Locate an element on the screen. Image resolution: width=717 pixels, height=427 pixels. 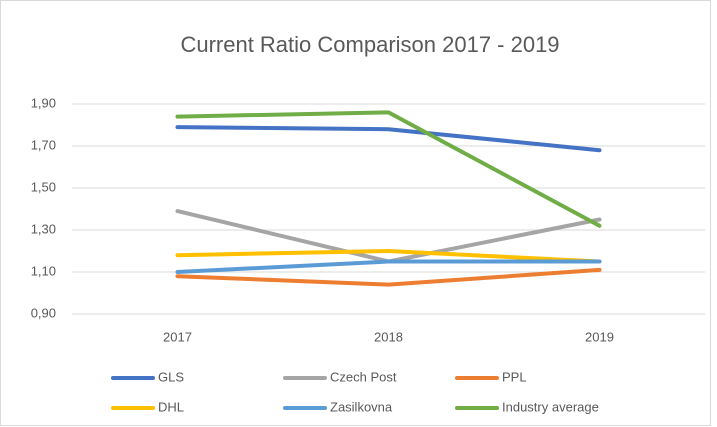
legend-label: GLS is located at coordinates (171, 376).